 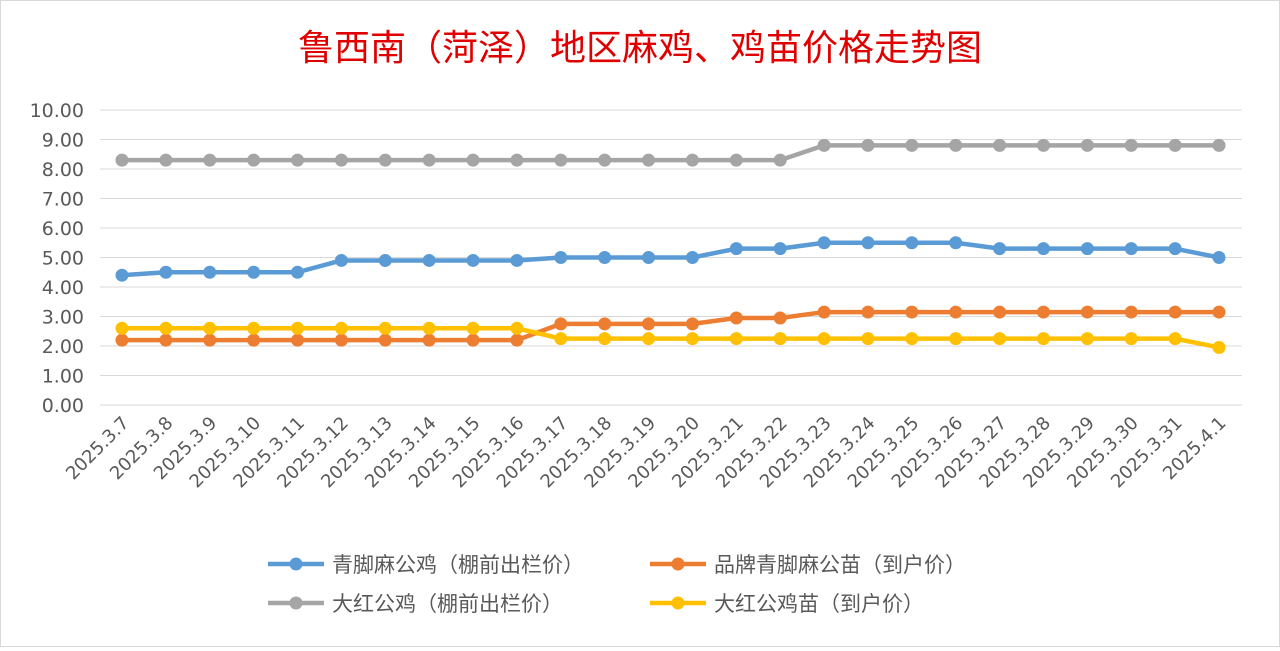 What do you see at coordinates (640, 48) in the screenshot?
I see `chart-title: 鲁西南（菏泽）地区麻鸡、鸡苗价格走势图` at bounding box center [640, 48].